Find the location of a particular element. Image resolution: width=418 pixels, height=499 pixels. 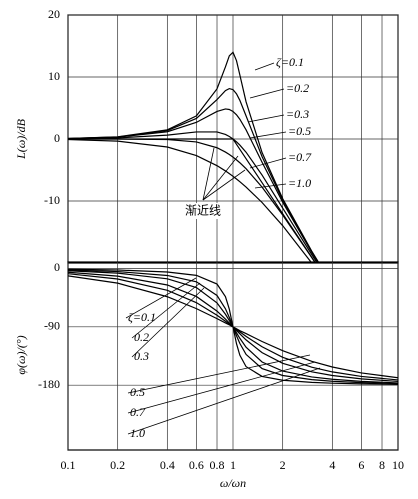

series-label: =1.0 is located at coordinates (299, 183).